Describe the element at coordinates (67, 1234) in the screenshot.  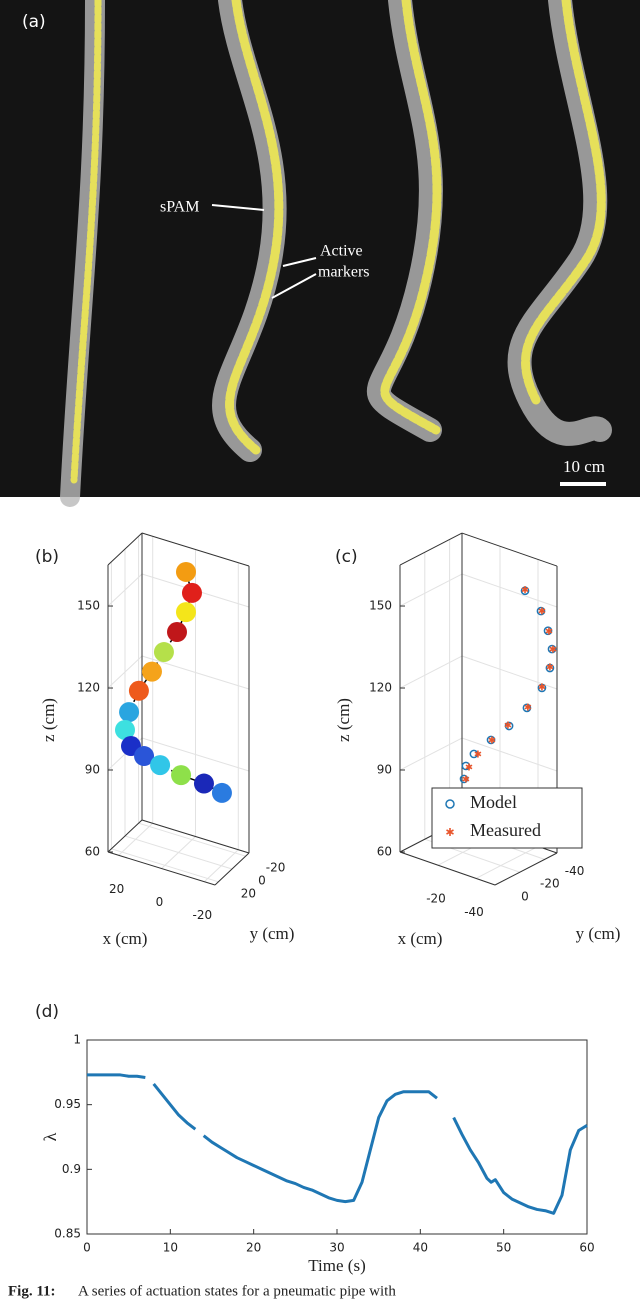
I see `y-tick-label: 0.85` at that location.